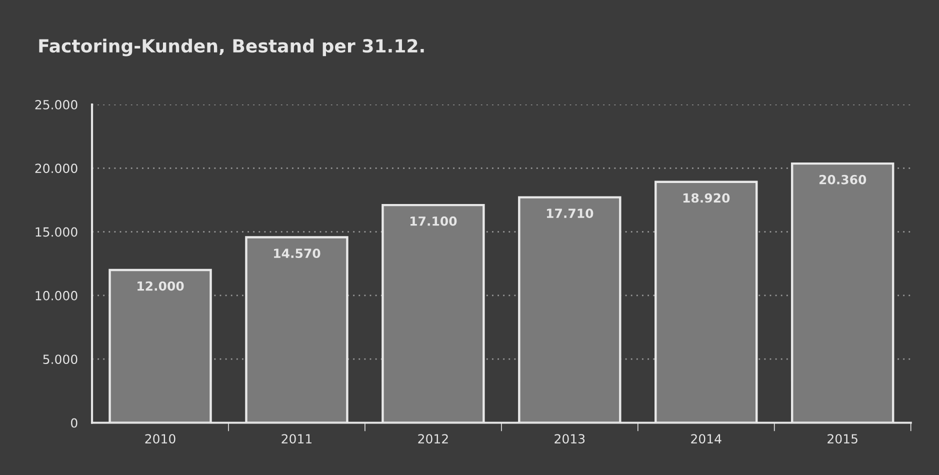 The height and width of the screenshot is (475, 939). What do you see at coordinates (569, 439) in the screenshot?
I see `x-tick-label: 2013` at bounding box center [569, 439].